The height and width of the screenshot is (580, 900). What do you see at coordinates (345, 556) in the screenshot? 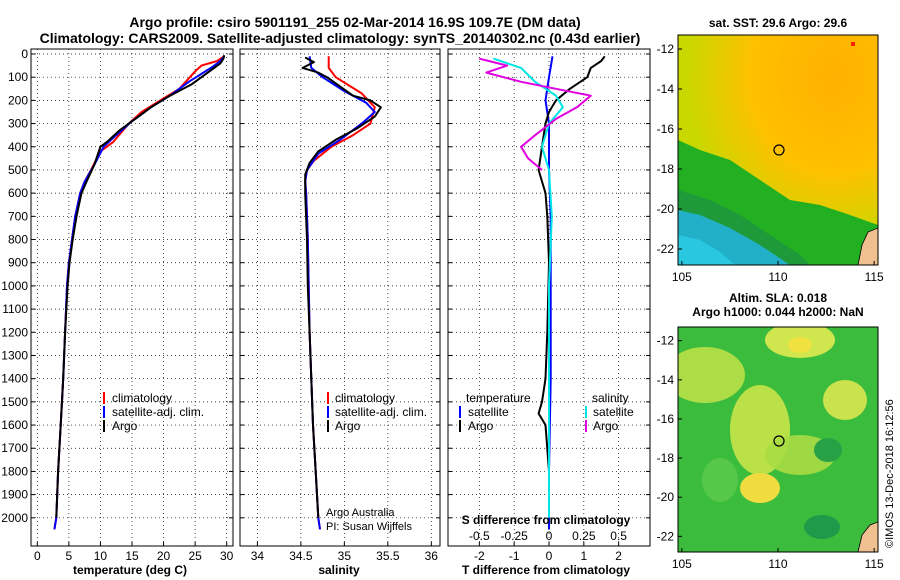
I see `salinity-tick-label: 35` at bounding box center [345, 556].